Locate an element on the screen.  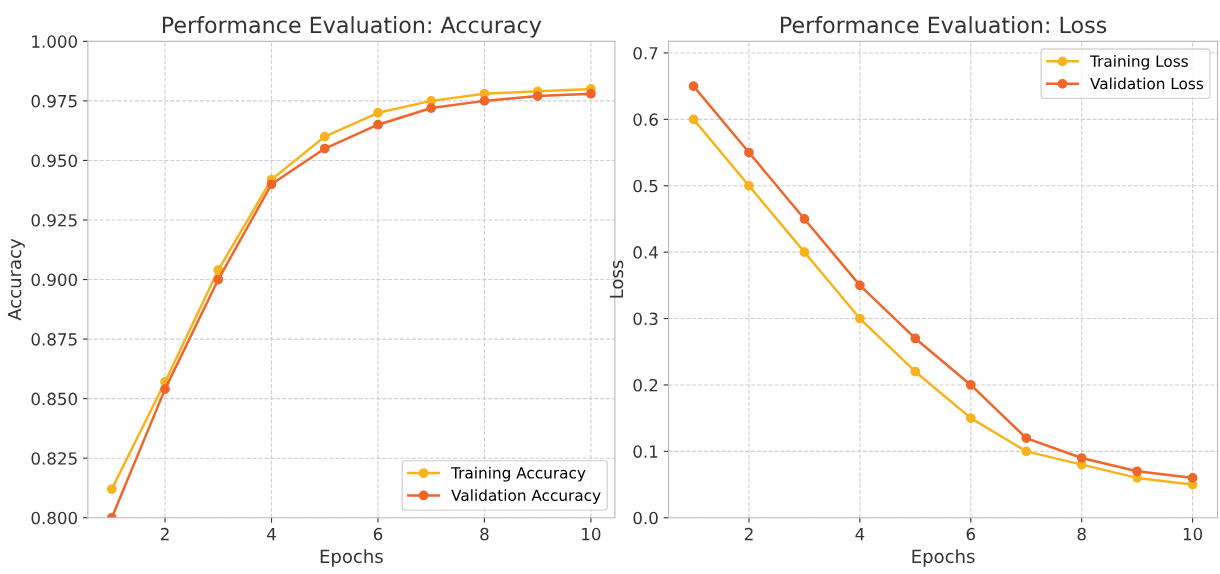
y-tick-label: 0.950 is located at coordinates (54, 160).